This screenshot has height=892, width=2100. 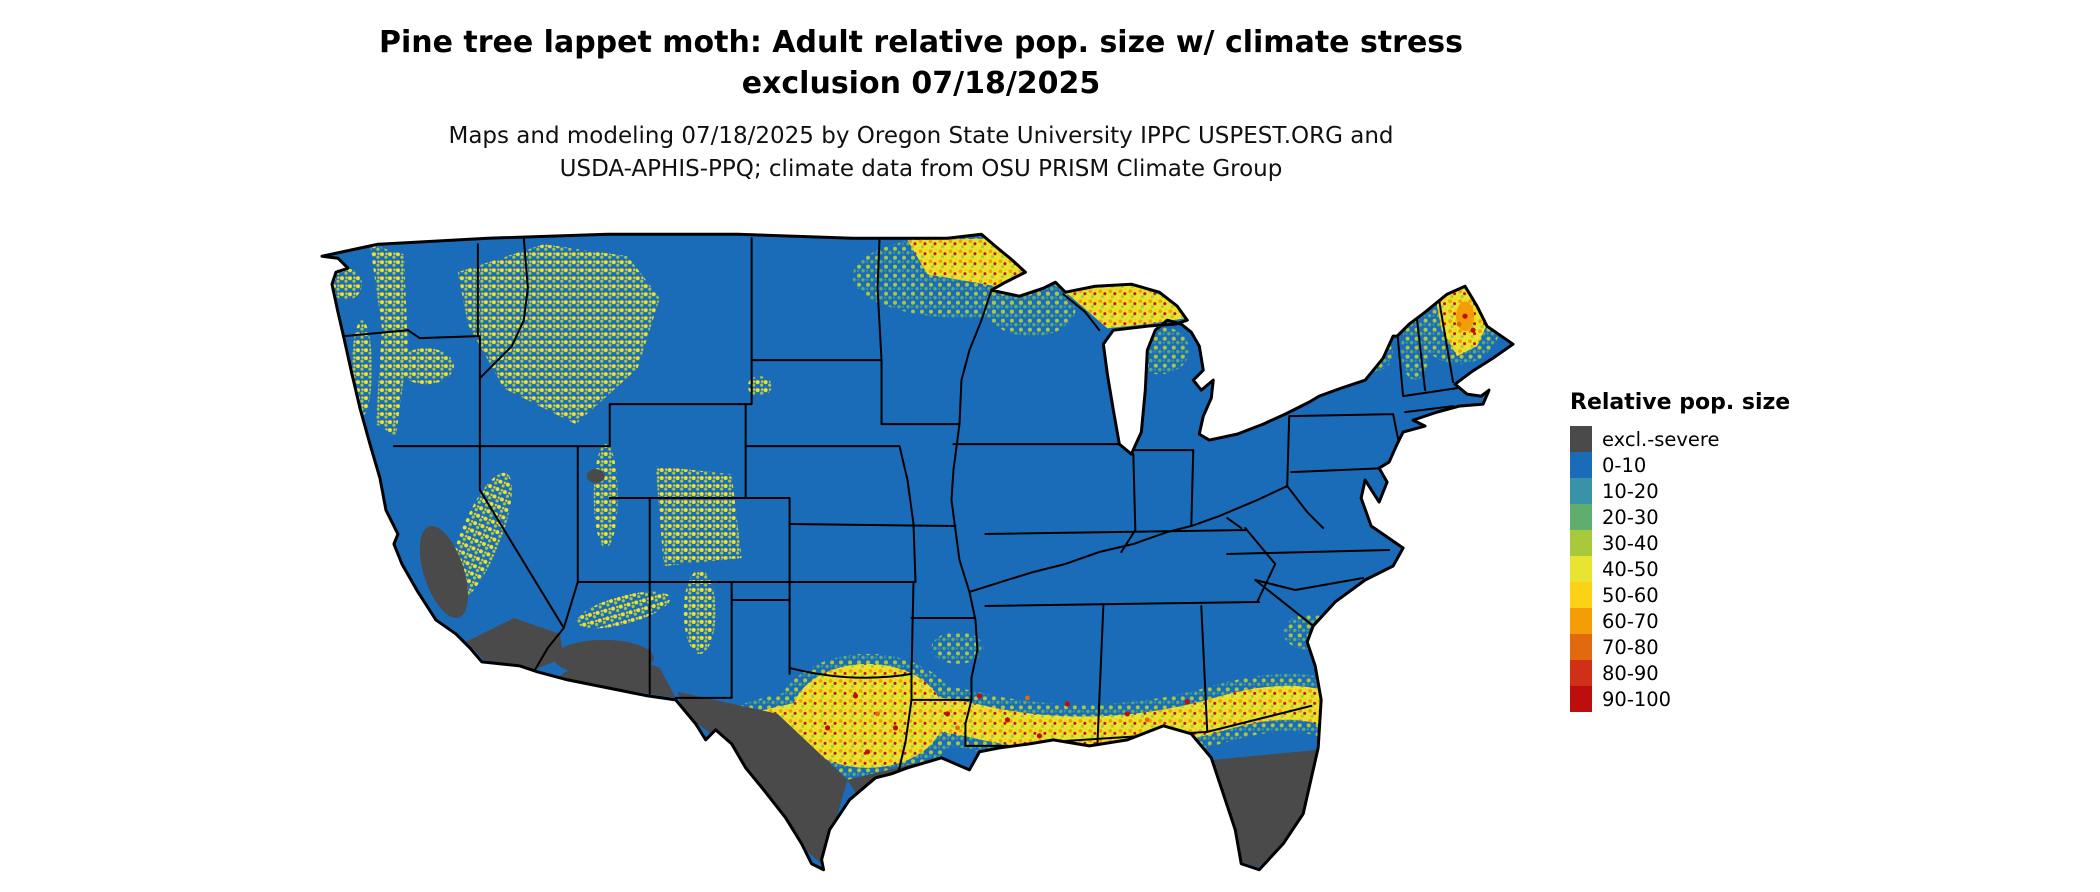 I want to click on region-upper-peninsula-core, so click(x=1124, y=306).